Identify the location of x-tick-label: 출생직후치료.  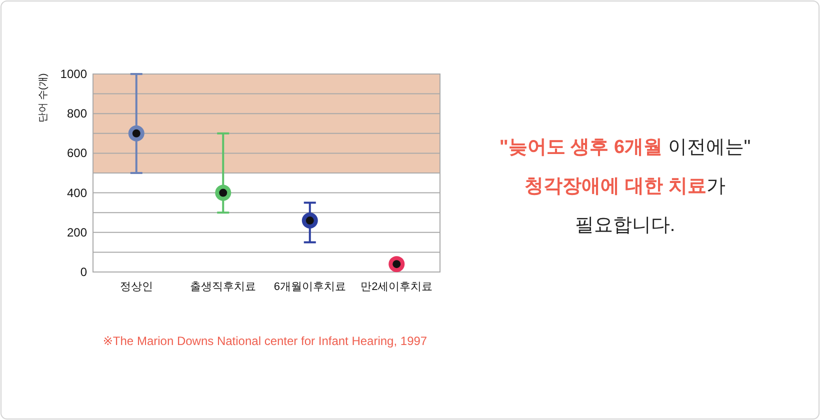
(223, 287).